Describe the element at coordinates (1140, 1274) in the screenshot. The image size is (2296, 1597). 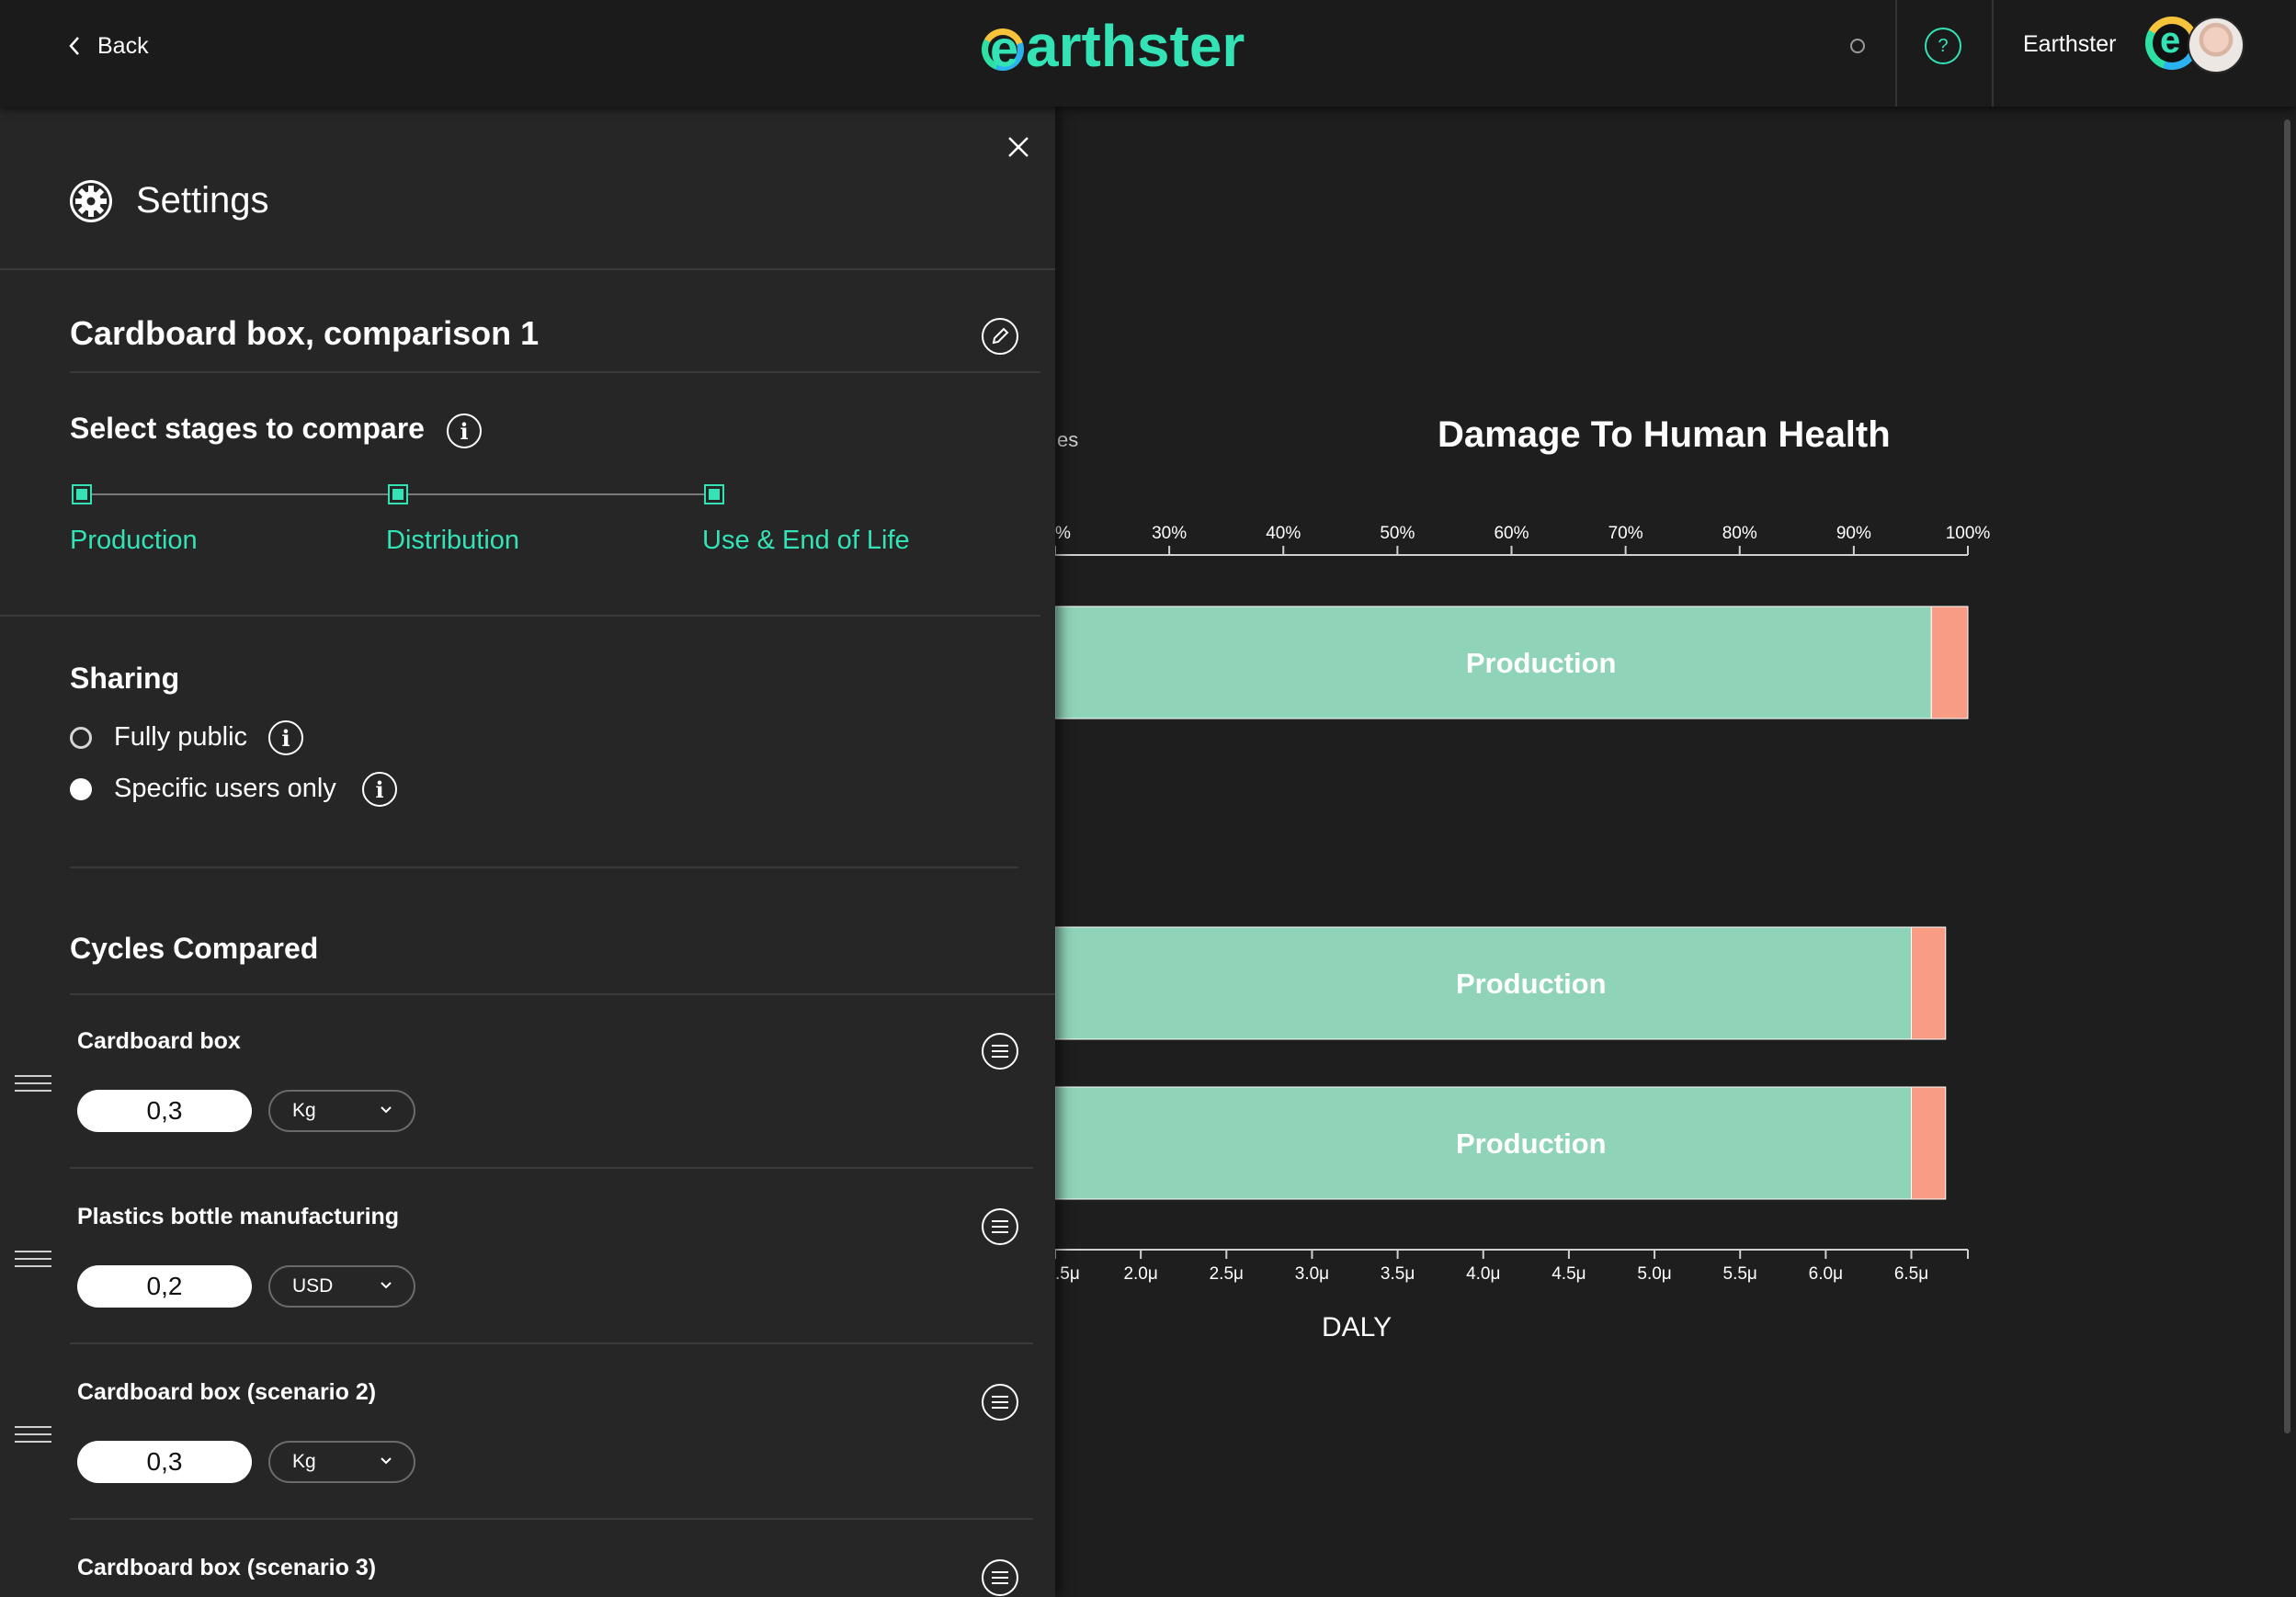
I see `tick-label: 2.0μ` at that location.